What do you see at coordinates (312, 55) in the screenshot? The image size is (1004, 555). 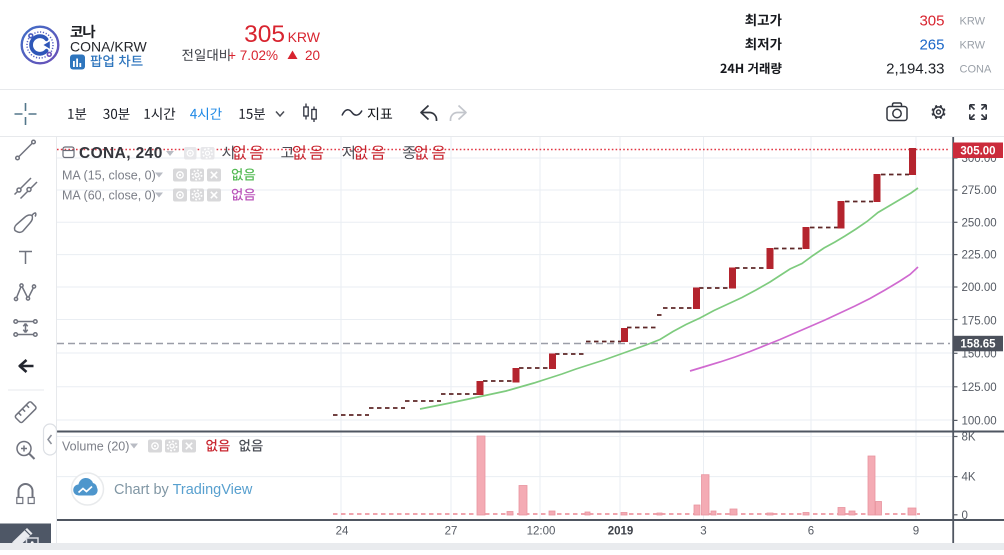 I see `svg-text: 20` at bounding box center [312, 55].